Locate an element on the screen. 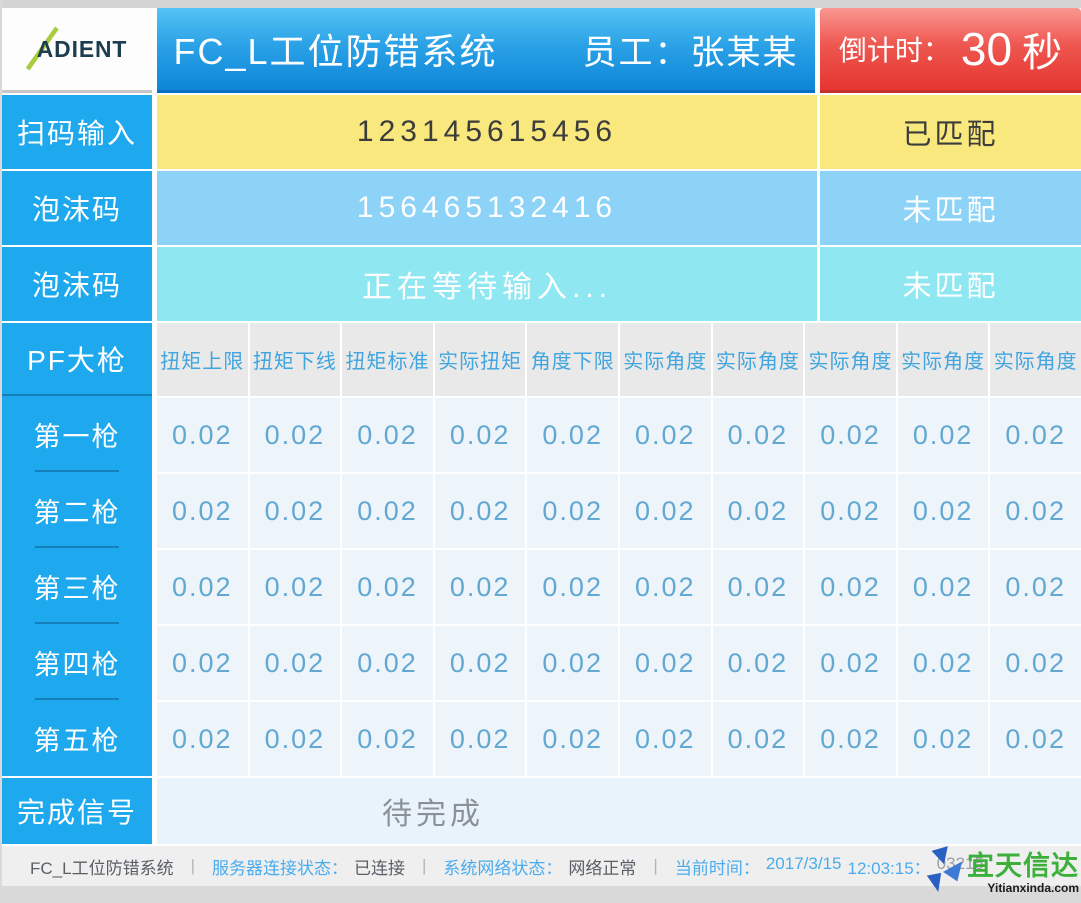 This screenshot has width=1081, height=903. gun-row-label: 第三枪 is located at coordinates (77, 586).